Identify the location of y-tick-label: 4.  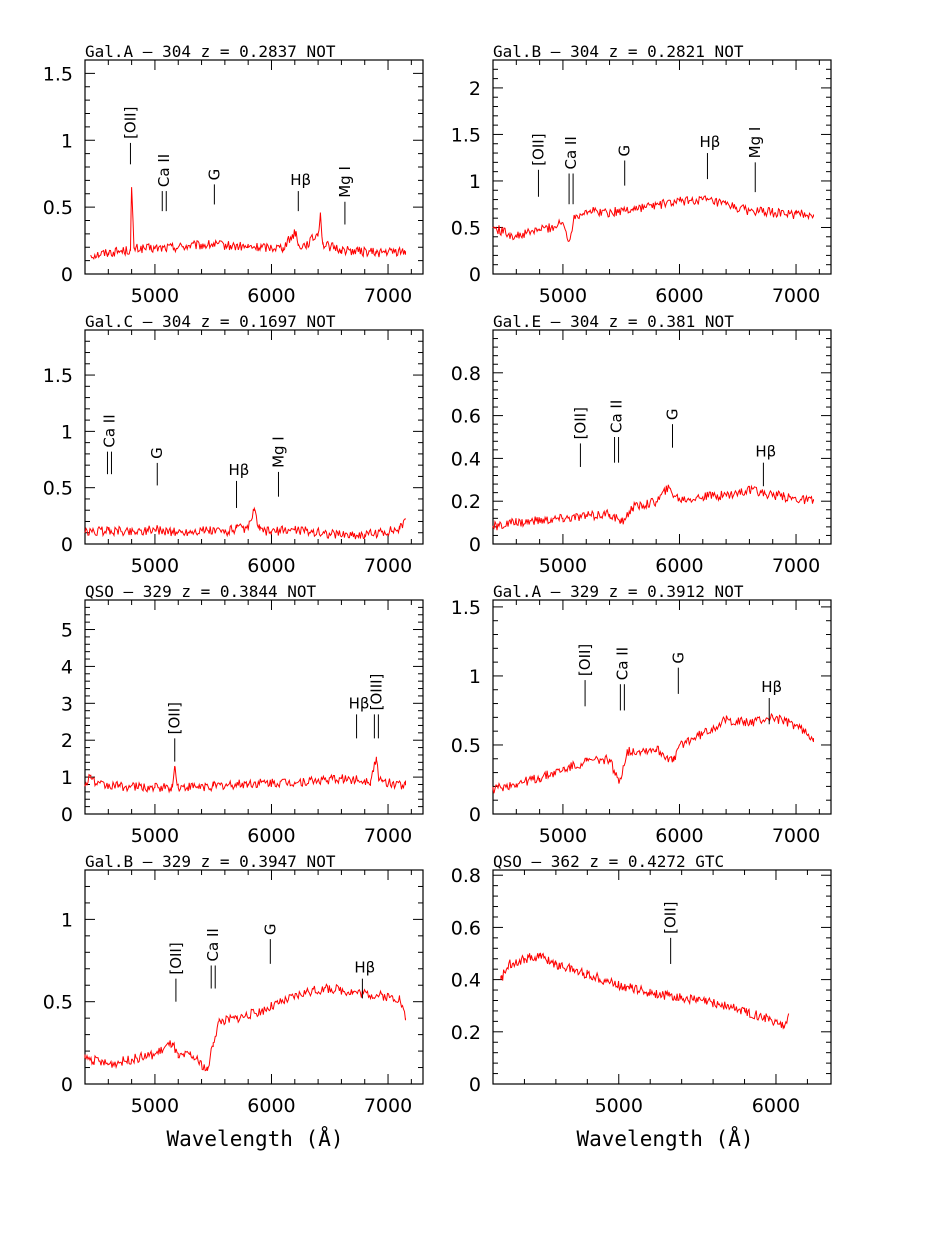
(67, 667).